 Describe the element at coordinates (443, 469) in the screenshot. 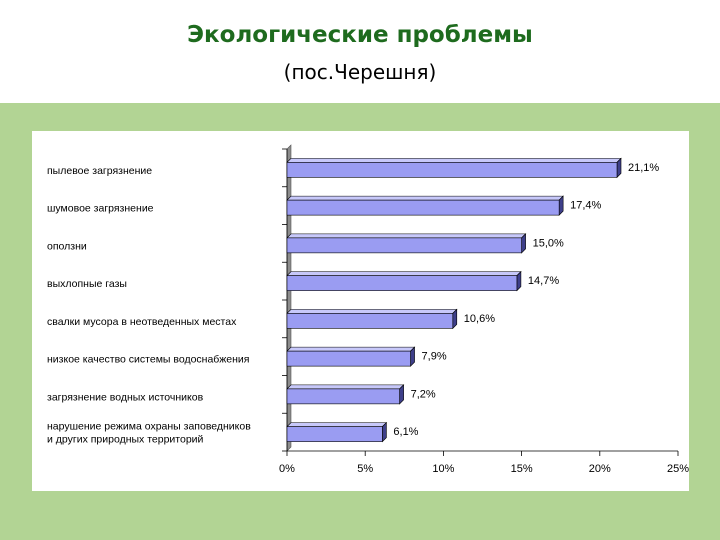

I see `x-tick-label: 10%` at that location.